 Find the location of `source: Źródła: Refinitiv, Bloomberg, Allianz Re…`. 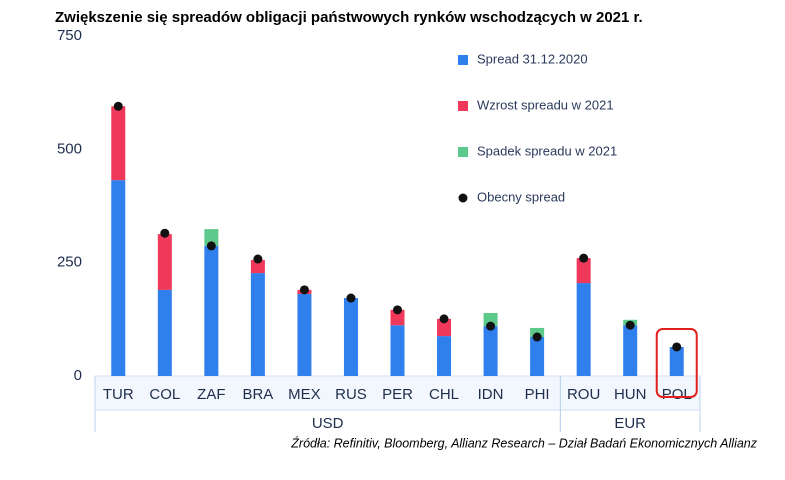

source: Źródła: Refinitiv, Bloomberg, Allianz Re… is located at coordinates (523, 442).